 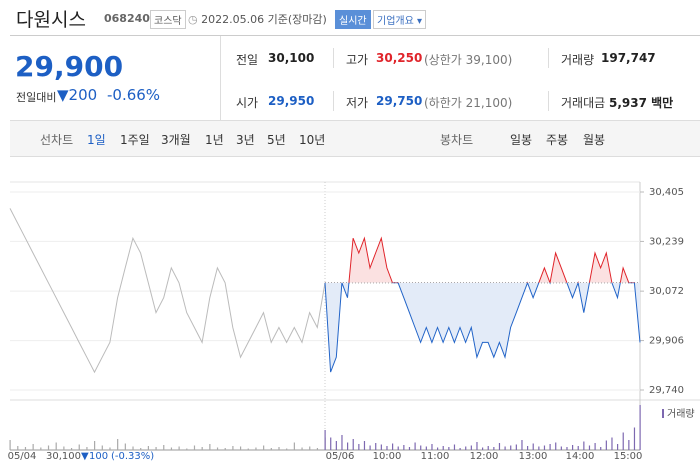 What do you see at coordinates (276, 140) in the screenshot?
I see `tab: 5년` at bounding box center [276, 140].